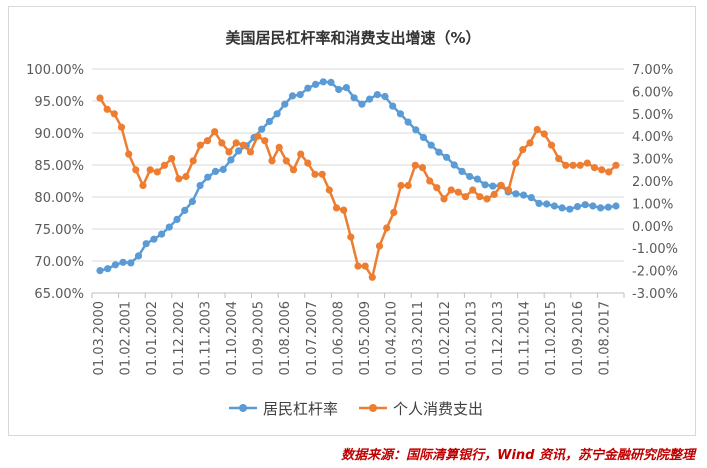  I want to click on x-tick-label: 01.07.2007, so click(312, 338).